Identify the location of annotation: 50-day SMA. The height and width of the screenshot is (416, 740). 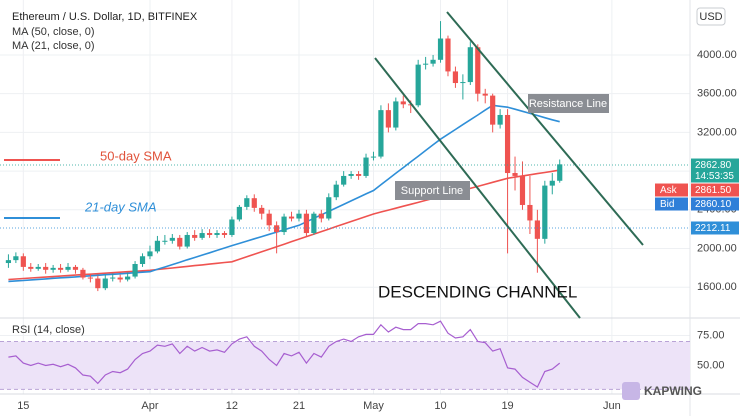
(136, 155).